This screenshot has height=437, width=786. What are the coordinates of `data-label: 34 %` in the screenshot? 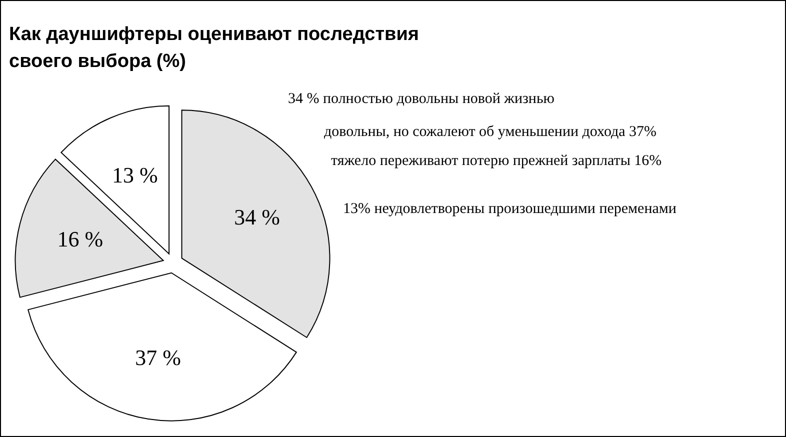 It's located at (257, 217).